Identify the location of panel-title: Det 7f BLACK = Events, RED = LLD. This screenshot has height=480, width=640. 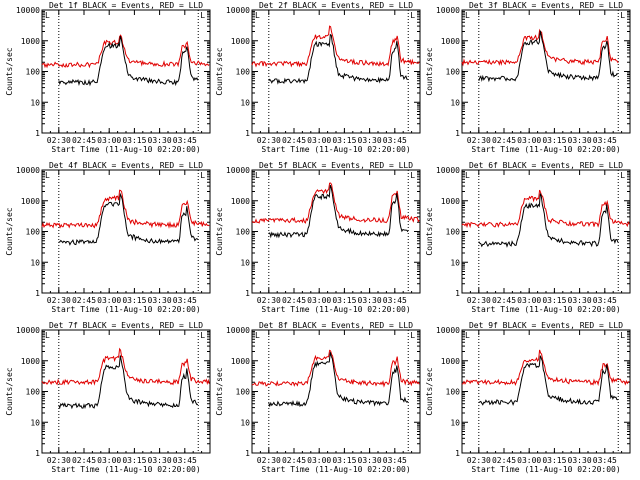
(126, 325).